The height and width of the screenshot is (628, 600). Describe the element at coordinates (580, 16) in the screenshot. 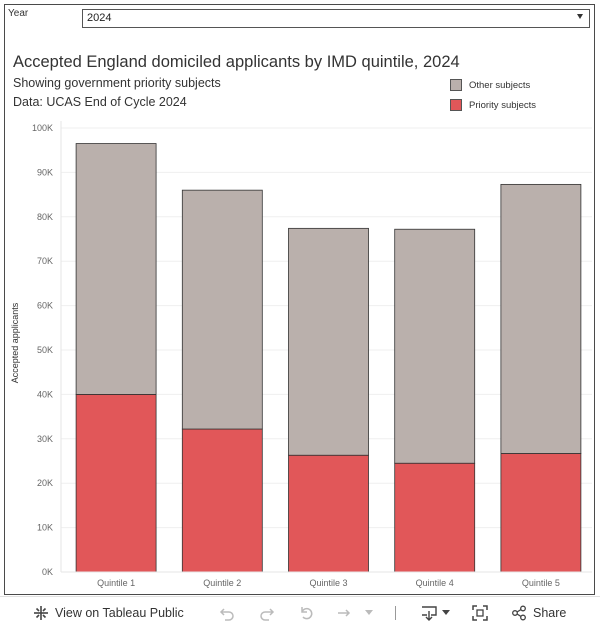

I see `dropdown-arrow-icon` at that location.